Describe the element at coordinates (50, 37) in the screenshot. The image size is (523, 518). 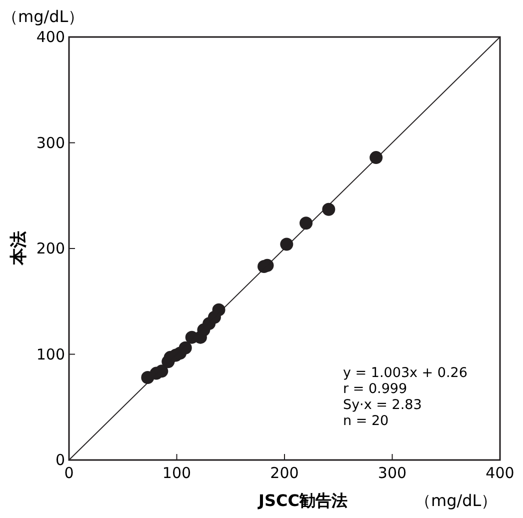
I see `y-tick-label: 400` at that location.